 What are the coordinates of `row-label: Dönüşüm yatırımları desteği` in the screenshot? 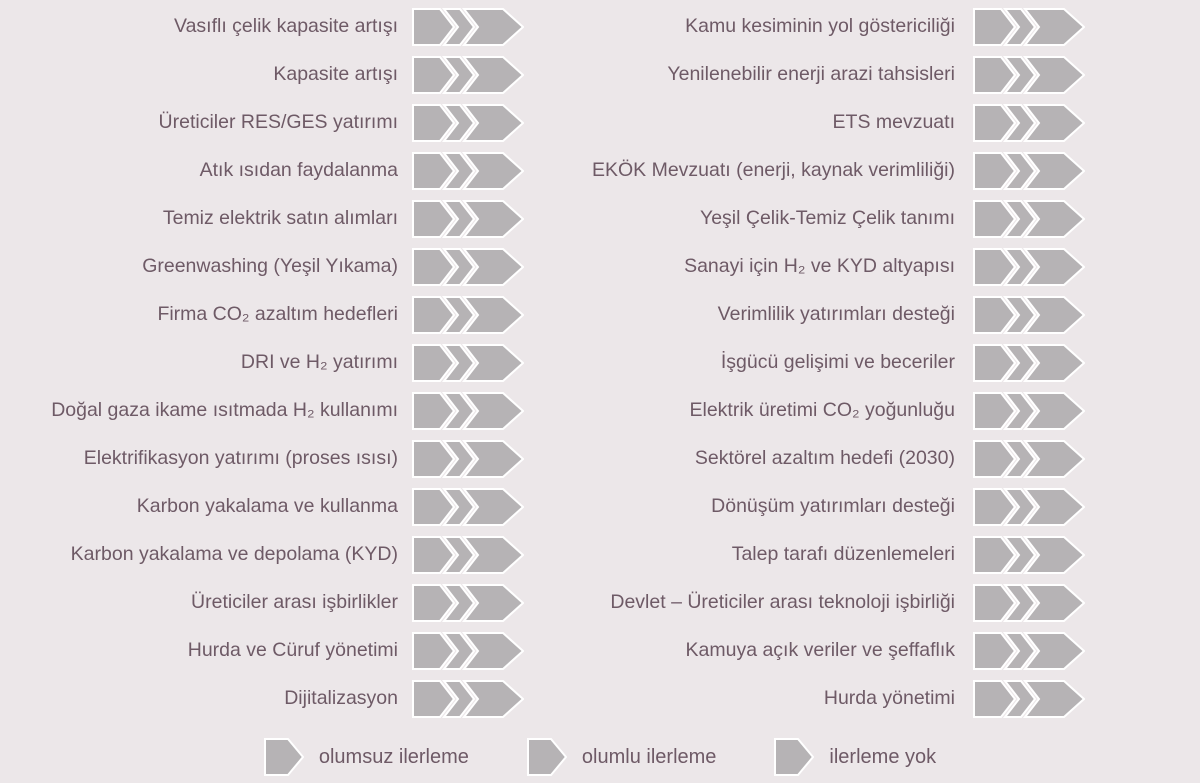 It's located at (833, 506).